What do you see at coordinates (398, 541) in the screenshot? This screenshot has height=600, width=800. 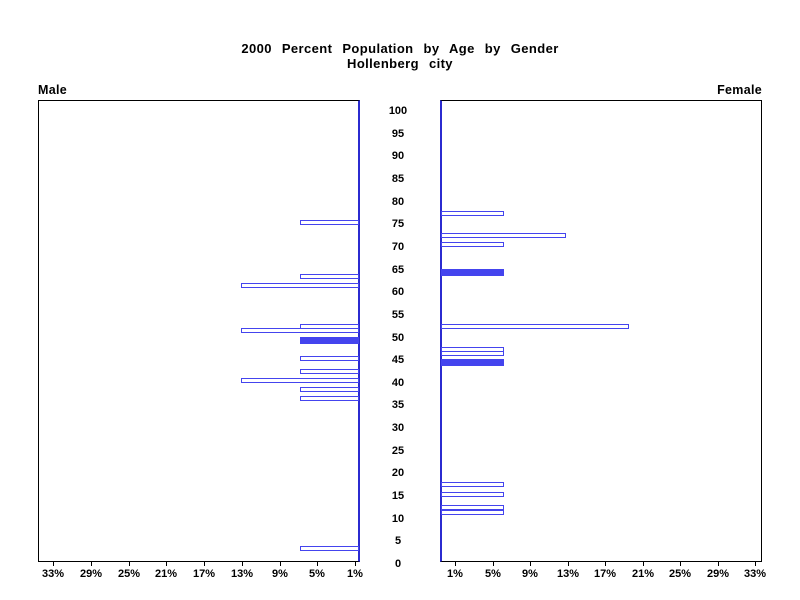 I see `age-axis-label-5: 5` at bounding box center [398, 541].